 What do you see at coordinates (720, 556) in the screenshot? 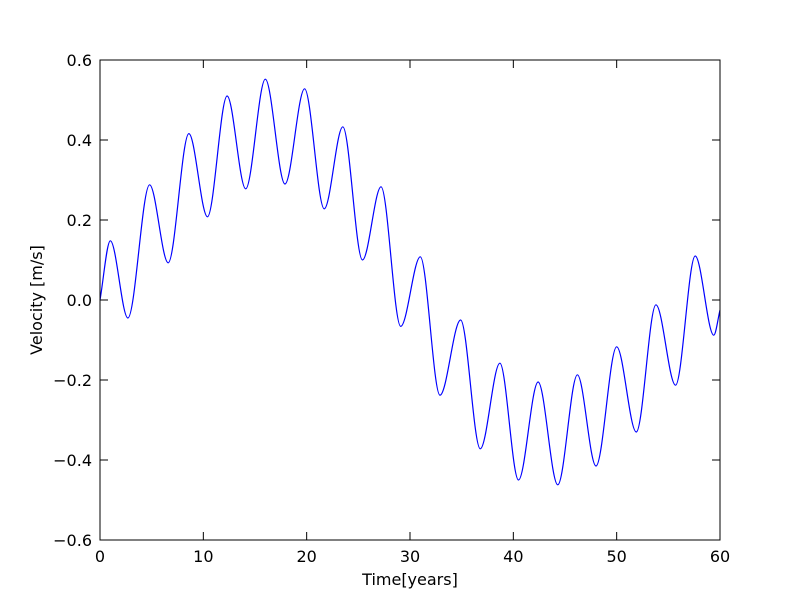
I see `x-tick-label: 60` at bounding box center [720, 556].